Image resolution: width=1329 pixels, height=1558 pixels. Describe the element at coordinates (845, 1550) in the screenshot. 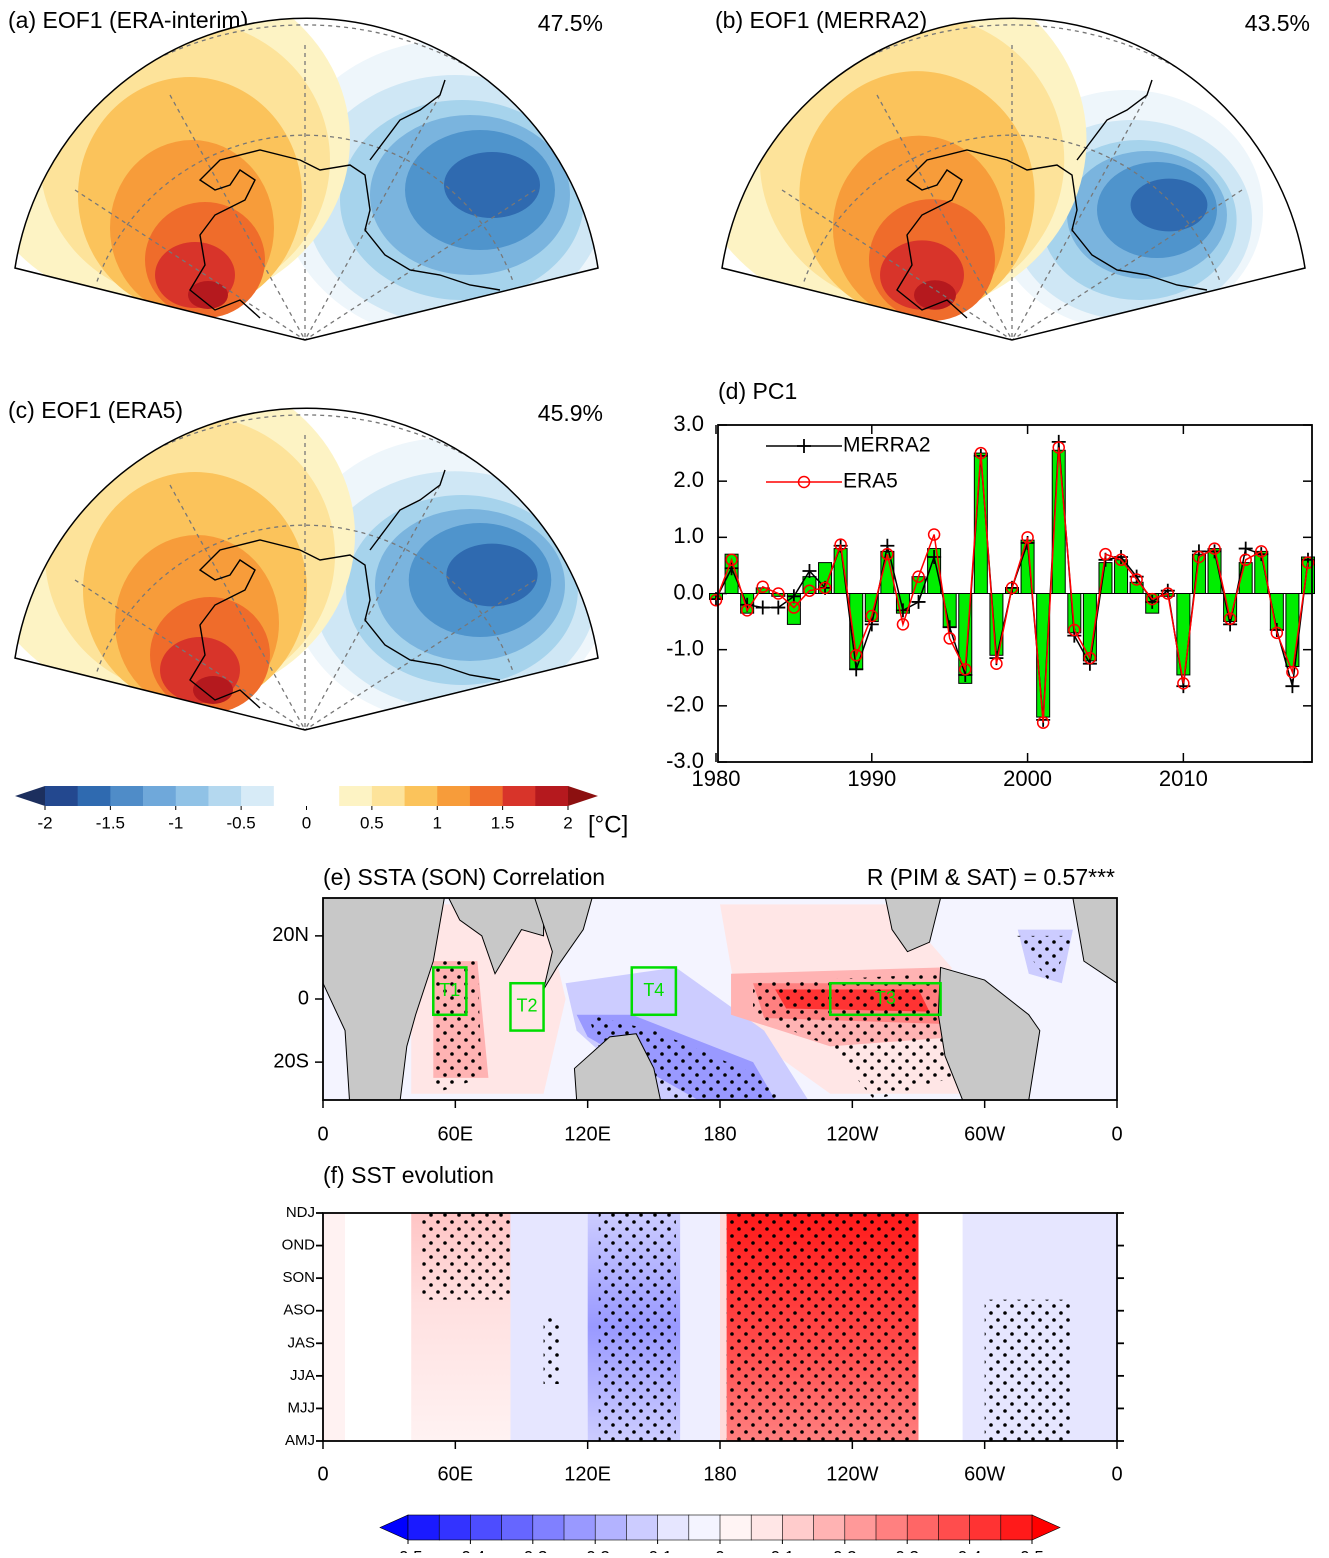

I see `colorbar-label: 0.2` at that location.